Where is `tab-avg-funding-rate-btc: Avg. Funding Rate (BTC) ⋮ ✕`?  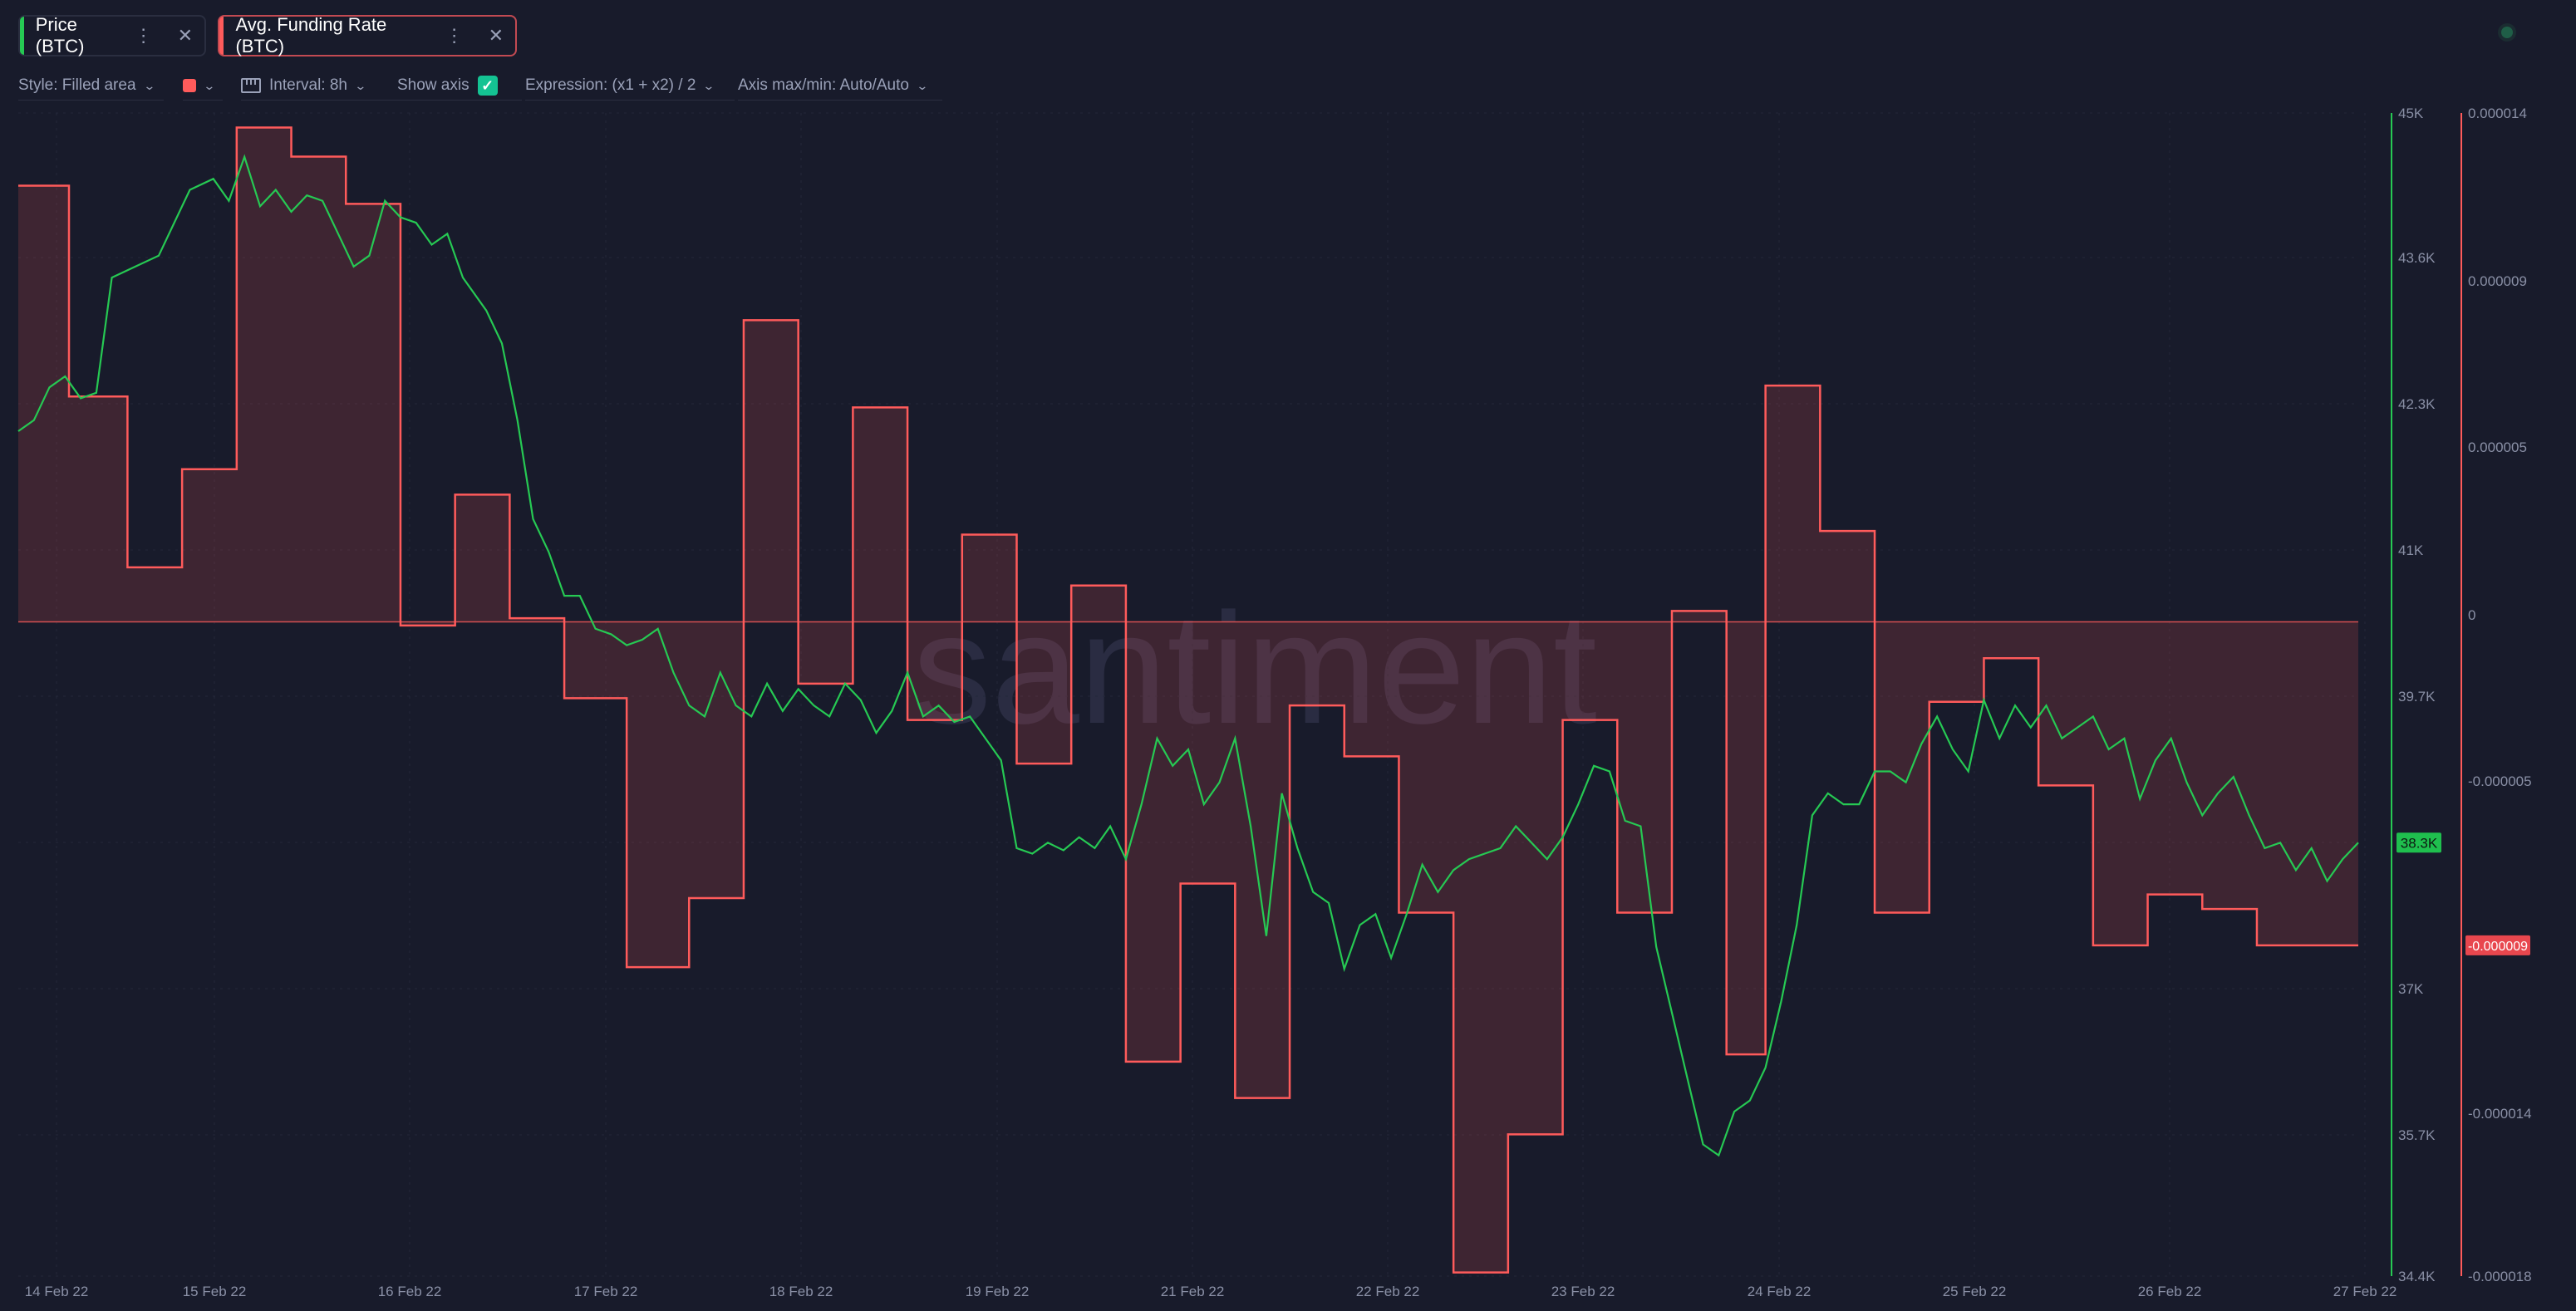 tab-avg-funding-rate-btc: Avg. Funding Rate (BTC) ⋮ ✕ is located at coordinates (367, 35).